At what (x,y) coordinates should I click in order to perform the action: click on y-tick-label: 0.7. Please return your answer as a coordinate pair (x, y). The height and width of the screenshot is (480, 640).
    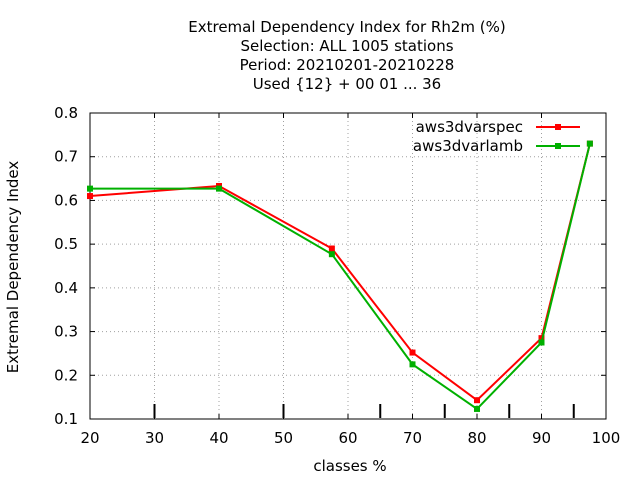
    Looking at the image, I should click on (66, 157).